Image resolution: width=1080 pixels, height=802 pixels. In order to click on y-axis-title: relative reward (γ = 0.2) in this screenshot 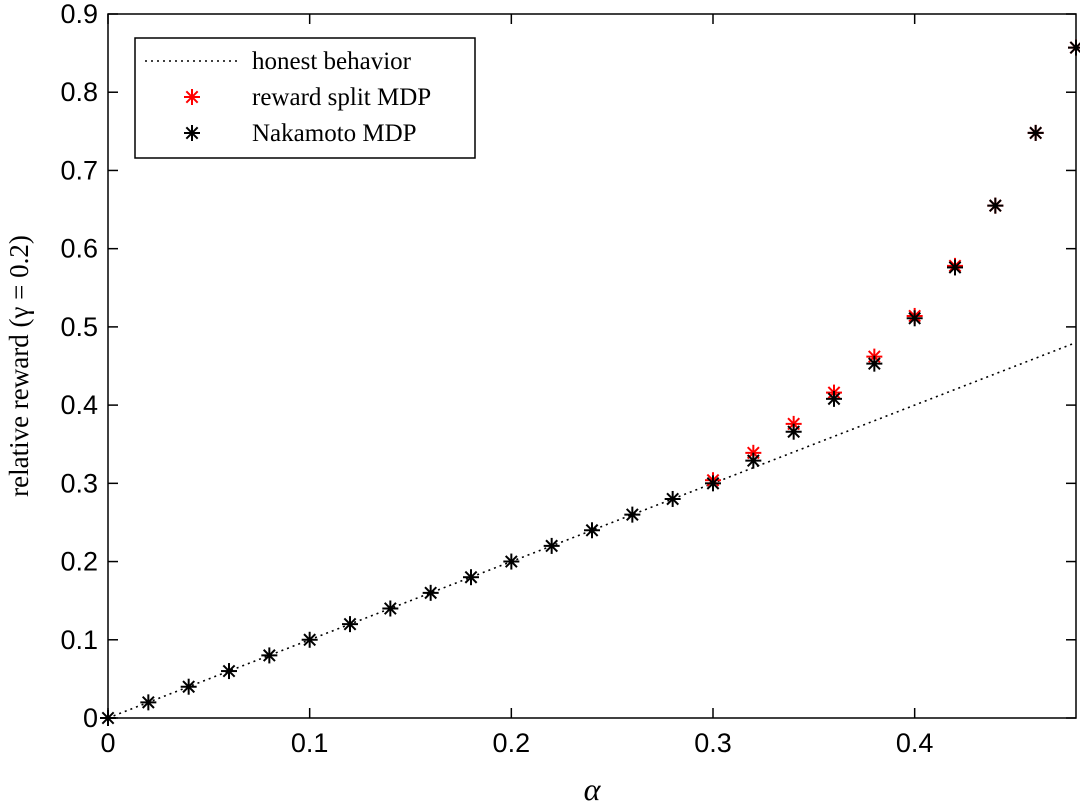, I will do `click(19, 366)`.